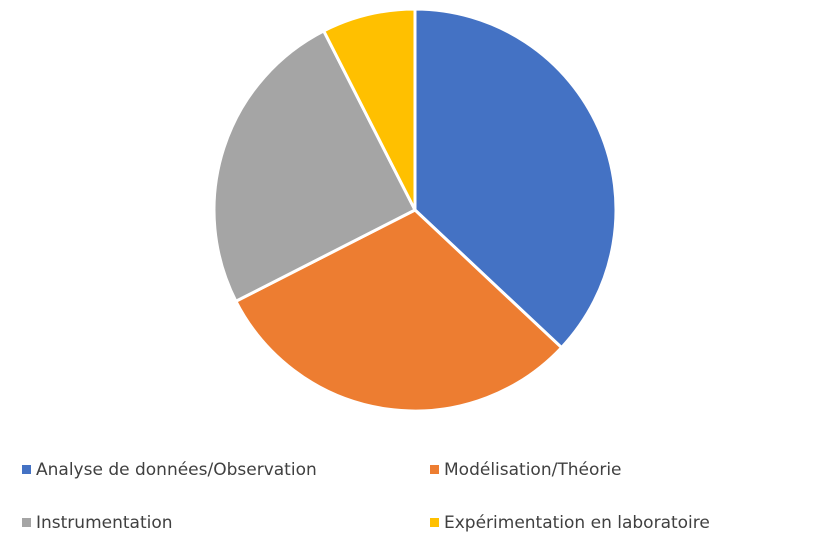  I want to click on legend-label: Analyse de données/Observation, so click(176, 470).